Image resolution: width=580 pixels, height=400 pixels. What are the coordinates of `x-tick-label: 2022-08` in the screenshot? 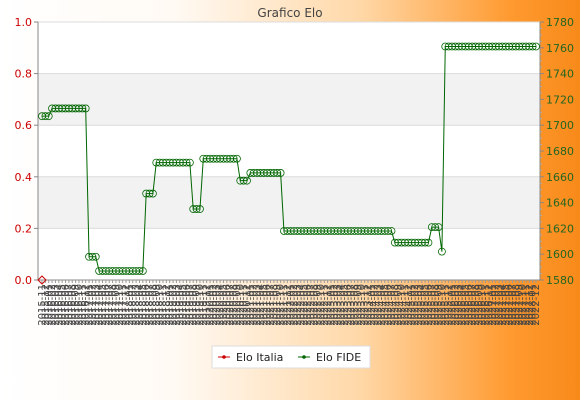 It's located at (314, 305).